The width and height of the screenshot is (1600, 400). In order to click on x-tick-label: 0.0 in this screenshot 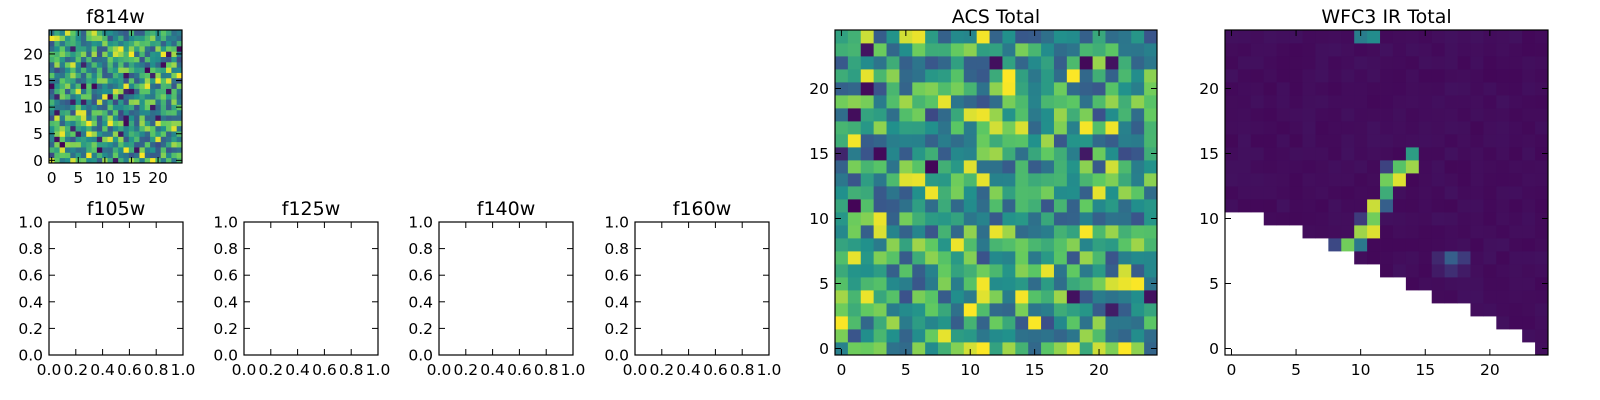, I will do `click(49, 370)`.